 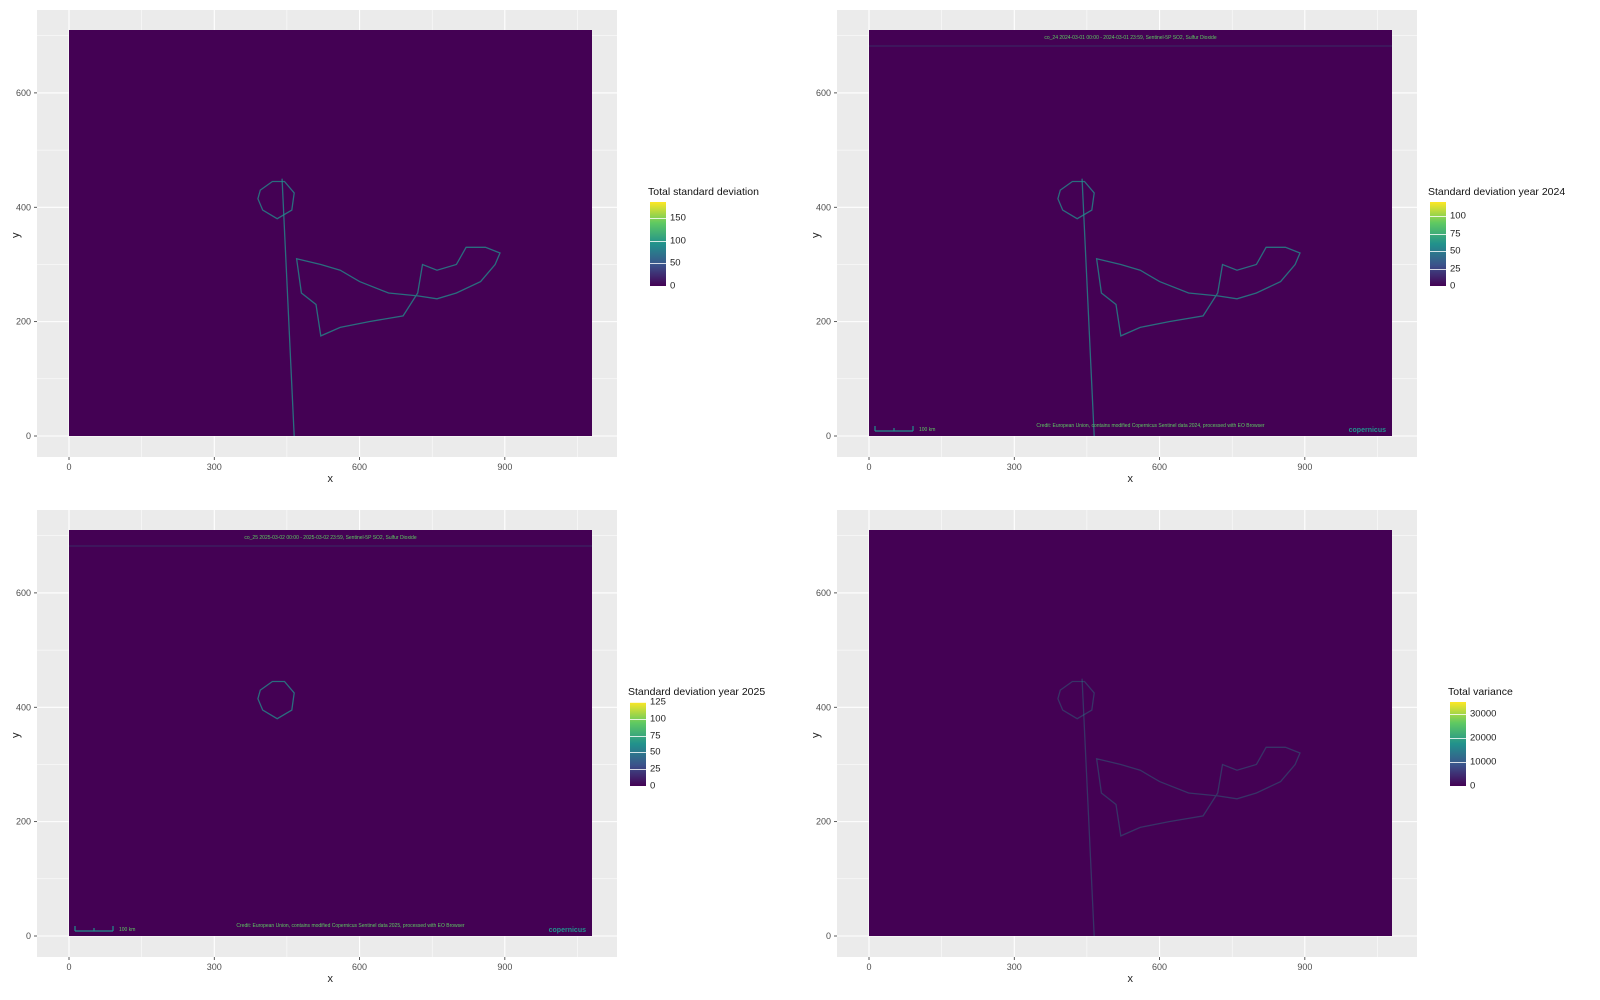 What do you see at coordinates (1480, 692) in the screenshot?
I see `legend-title: Total variance` at bounding box center [1480, 692].